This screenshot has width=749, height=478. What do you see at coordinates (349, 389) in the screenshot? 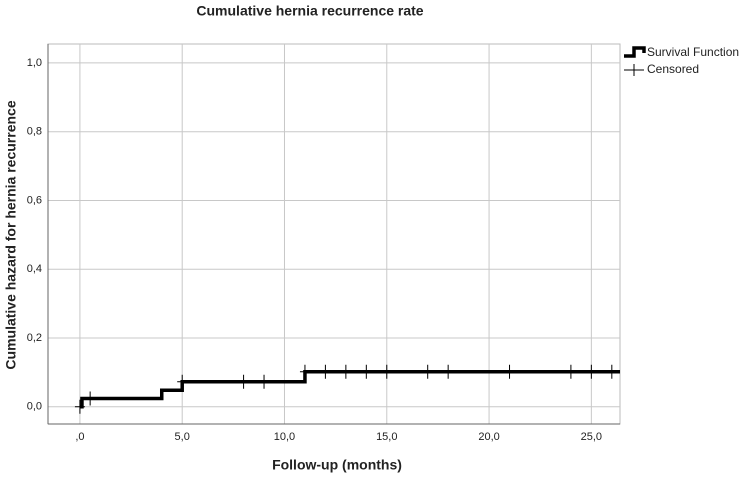
I see `survival-line` at bounding box center [349, 389].